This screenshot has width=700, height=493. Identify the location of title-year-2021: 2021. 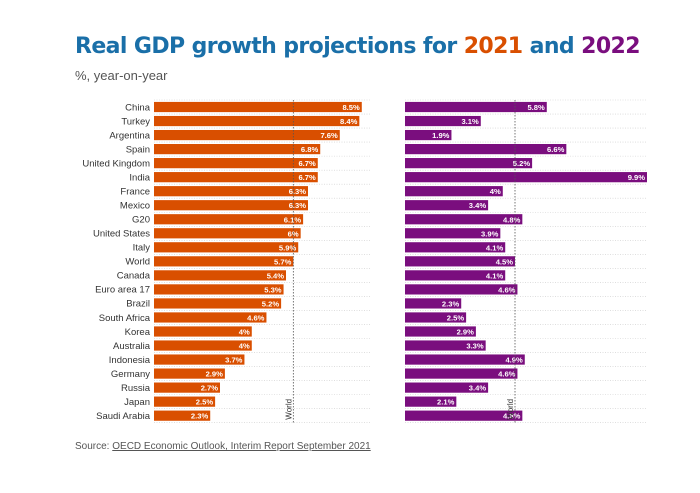
(493, 46).